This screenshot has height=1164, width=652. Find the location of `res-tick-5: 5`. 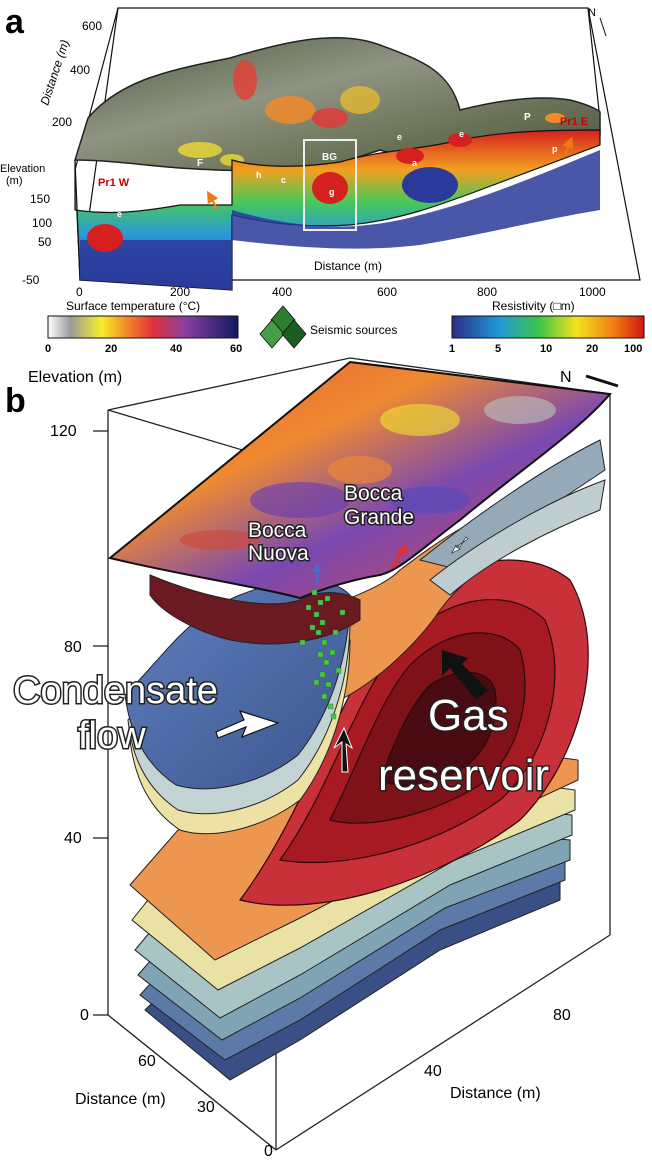

res-tick-5: 5 is located at coordinates (498, 349).